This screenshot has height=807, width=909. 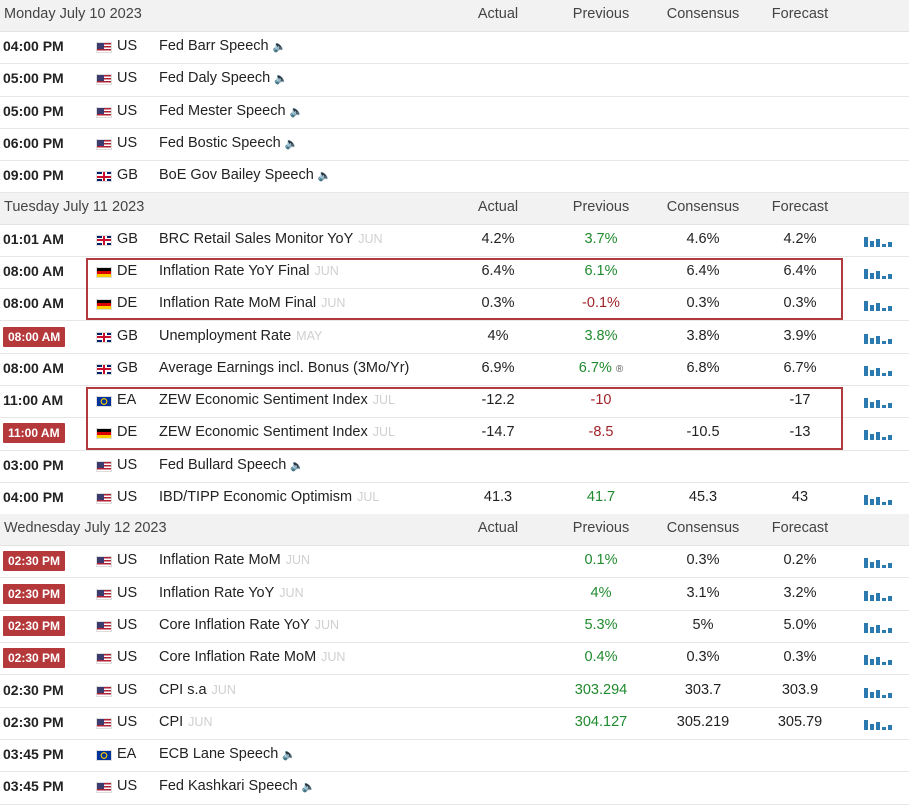 What do you see at coordinates (601, 368) in the screenshot?
I see `previous-value: 6.7% ®` at bounding box center [601, 368].